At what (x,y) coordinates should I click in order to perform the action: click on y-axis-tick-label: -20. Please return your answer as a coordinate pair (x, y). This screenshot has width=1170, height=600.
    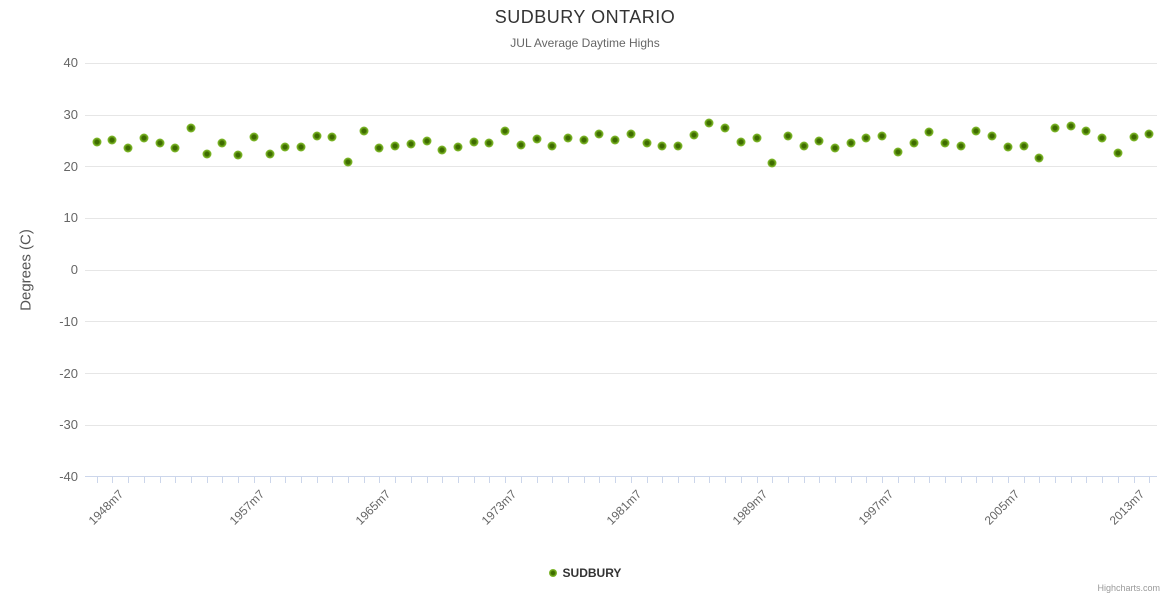
    Looking at the image, I should click on (68, 373).